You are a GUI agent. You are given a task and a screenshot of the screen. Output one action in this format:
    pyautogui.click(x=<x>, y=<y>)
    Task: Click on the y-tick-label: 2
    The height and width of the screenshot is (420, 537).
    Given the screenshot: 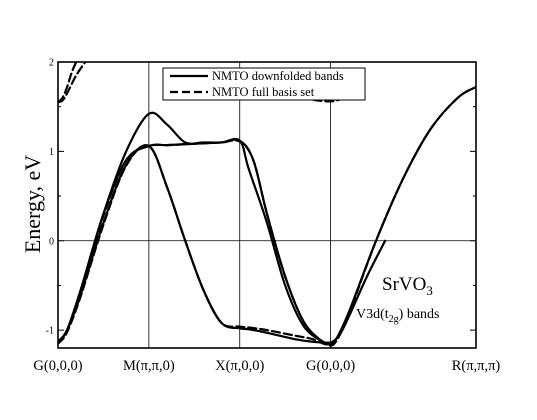 What is the action you would take?
    pyautogui.click(x=51, y=63)
    